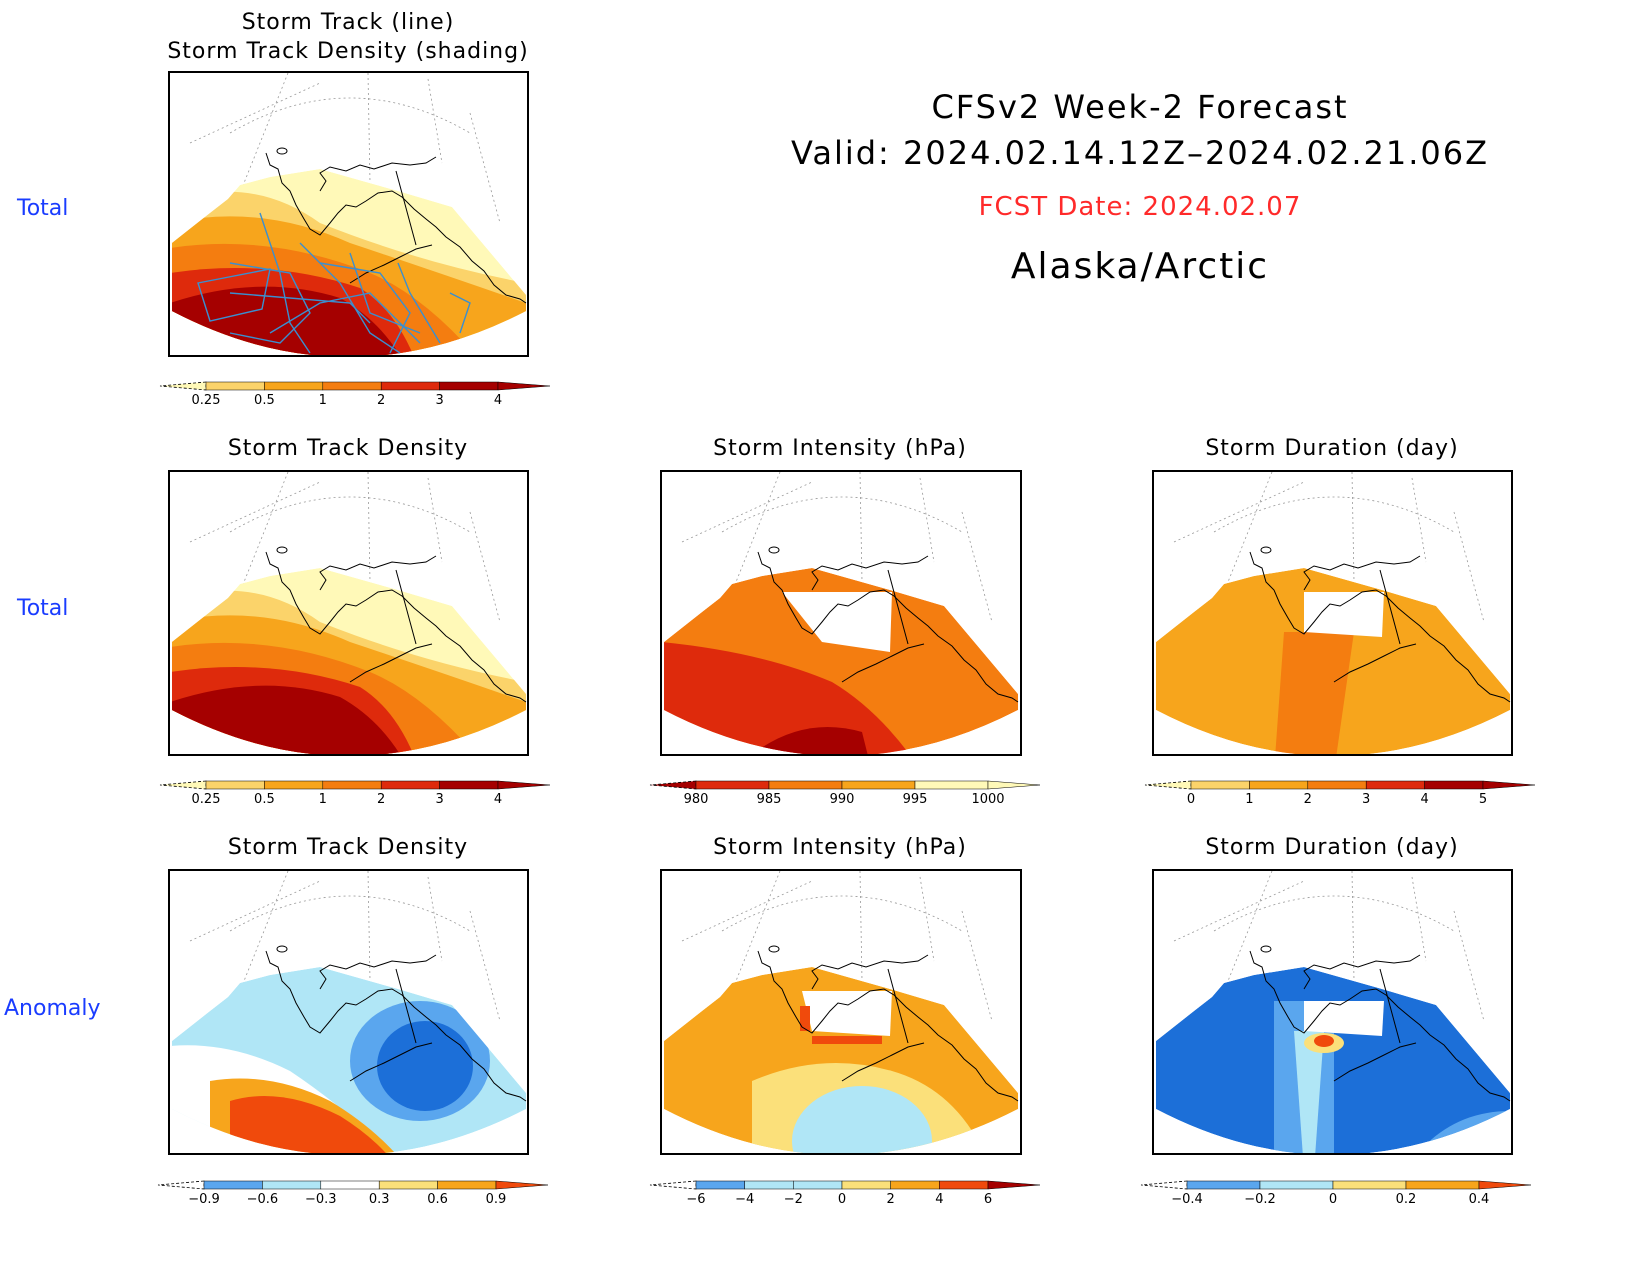 This screenshot has width=1650, height=1275. What do you see at coordinates (43, 608) in the screenshot?
I see `row-label-total-2: Total` at bounding box center [43, 608].